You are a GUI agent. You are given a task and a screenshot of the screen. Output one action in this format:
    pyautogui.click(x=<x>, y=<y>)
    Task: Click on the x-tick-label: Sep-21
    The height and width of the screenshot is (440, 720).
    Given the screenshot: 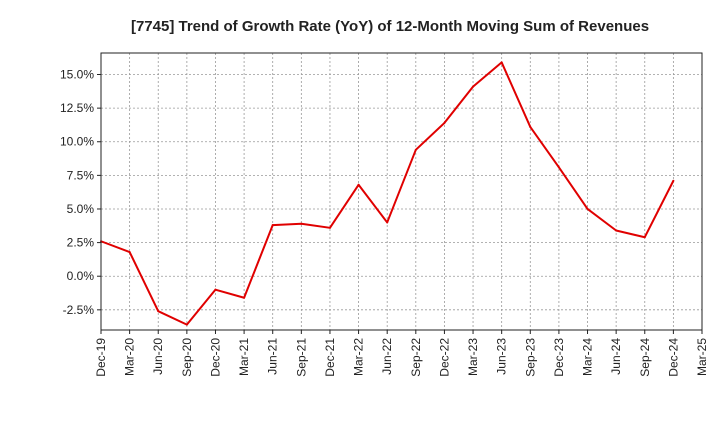 What is the action you would take?
    pyautogui.click(x=301, y=357)
    